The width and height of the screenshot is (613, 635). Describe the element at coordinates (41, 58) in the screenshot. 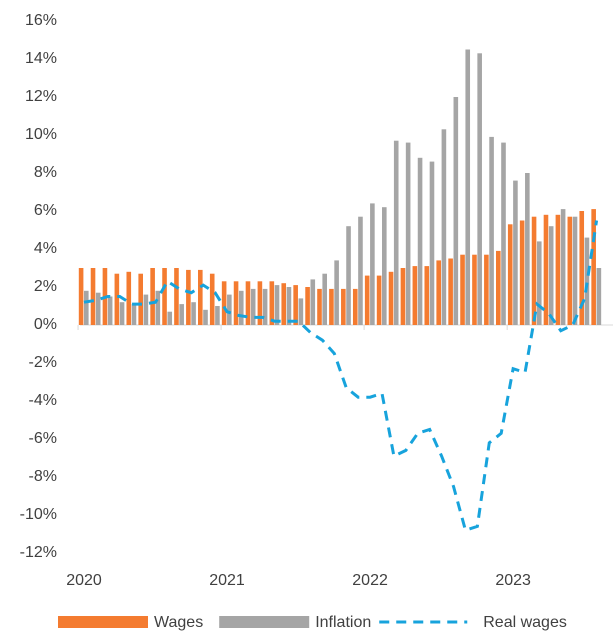

I see `y-tick-label: 14%` at that location.